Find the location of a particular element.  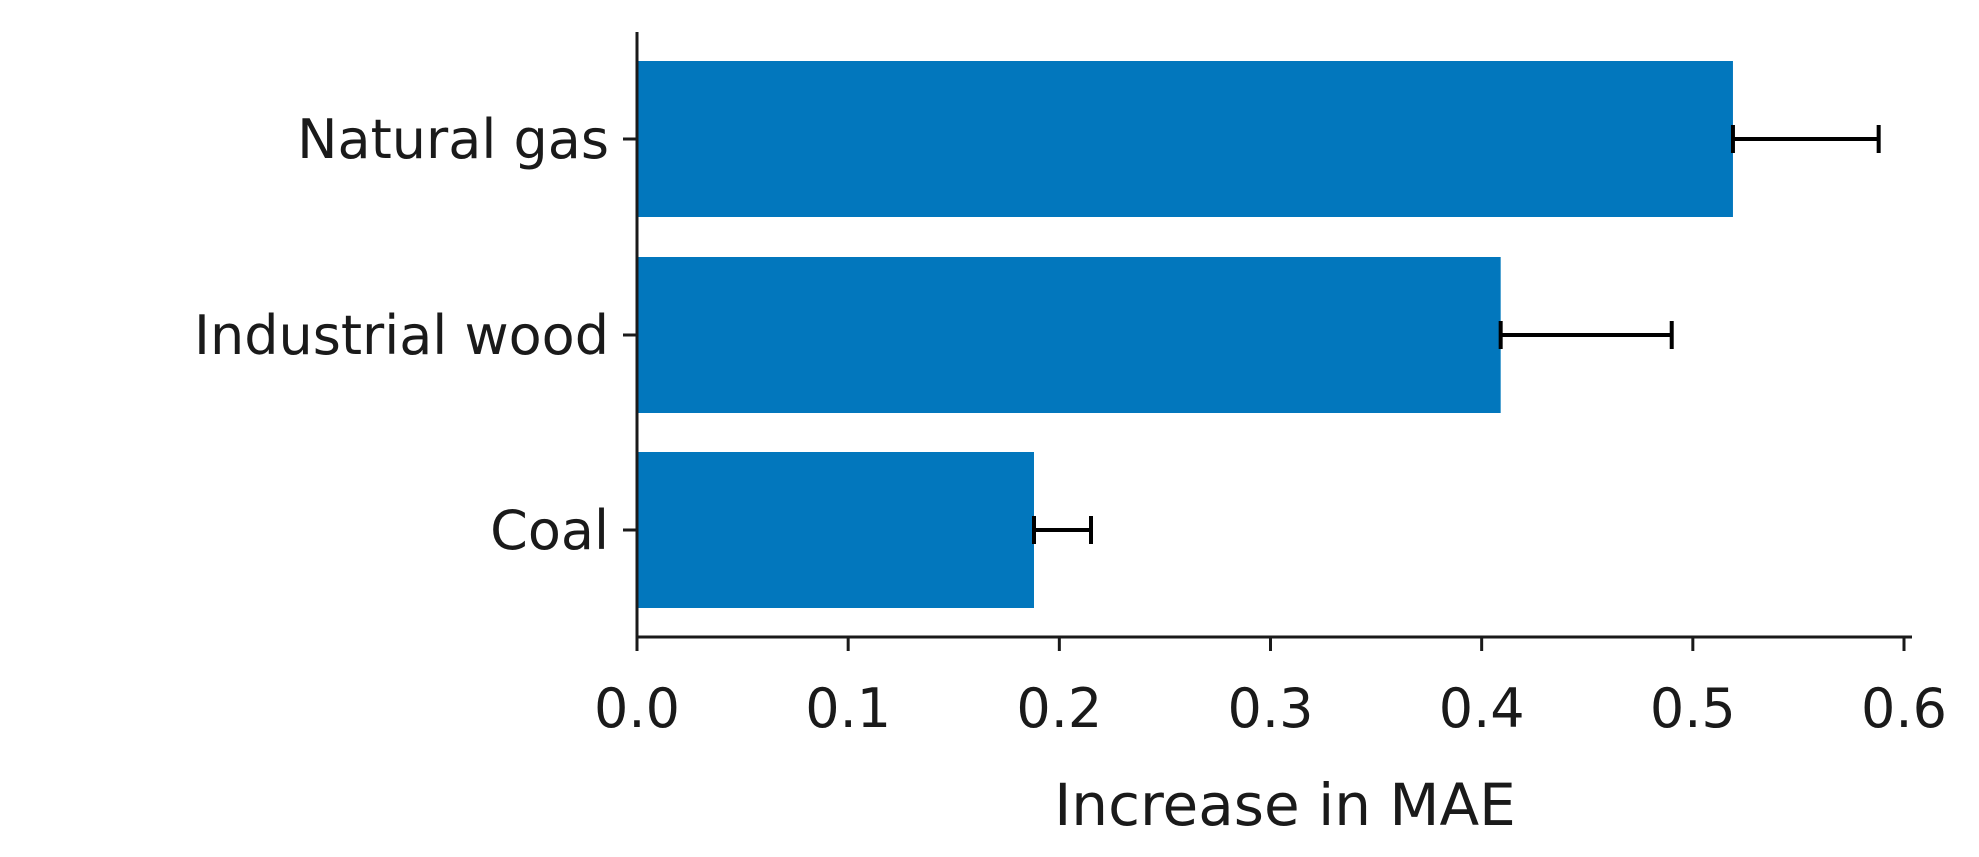

y-tick-label: Coal is located at coordinates (549, 530).